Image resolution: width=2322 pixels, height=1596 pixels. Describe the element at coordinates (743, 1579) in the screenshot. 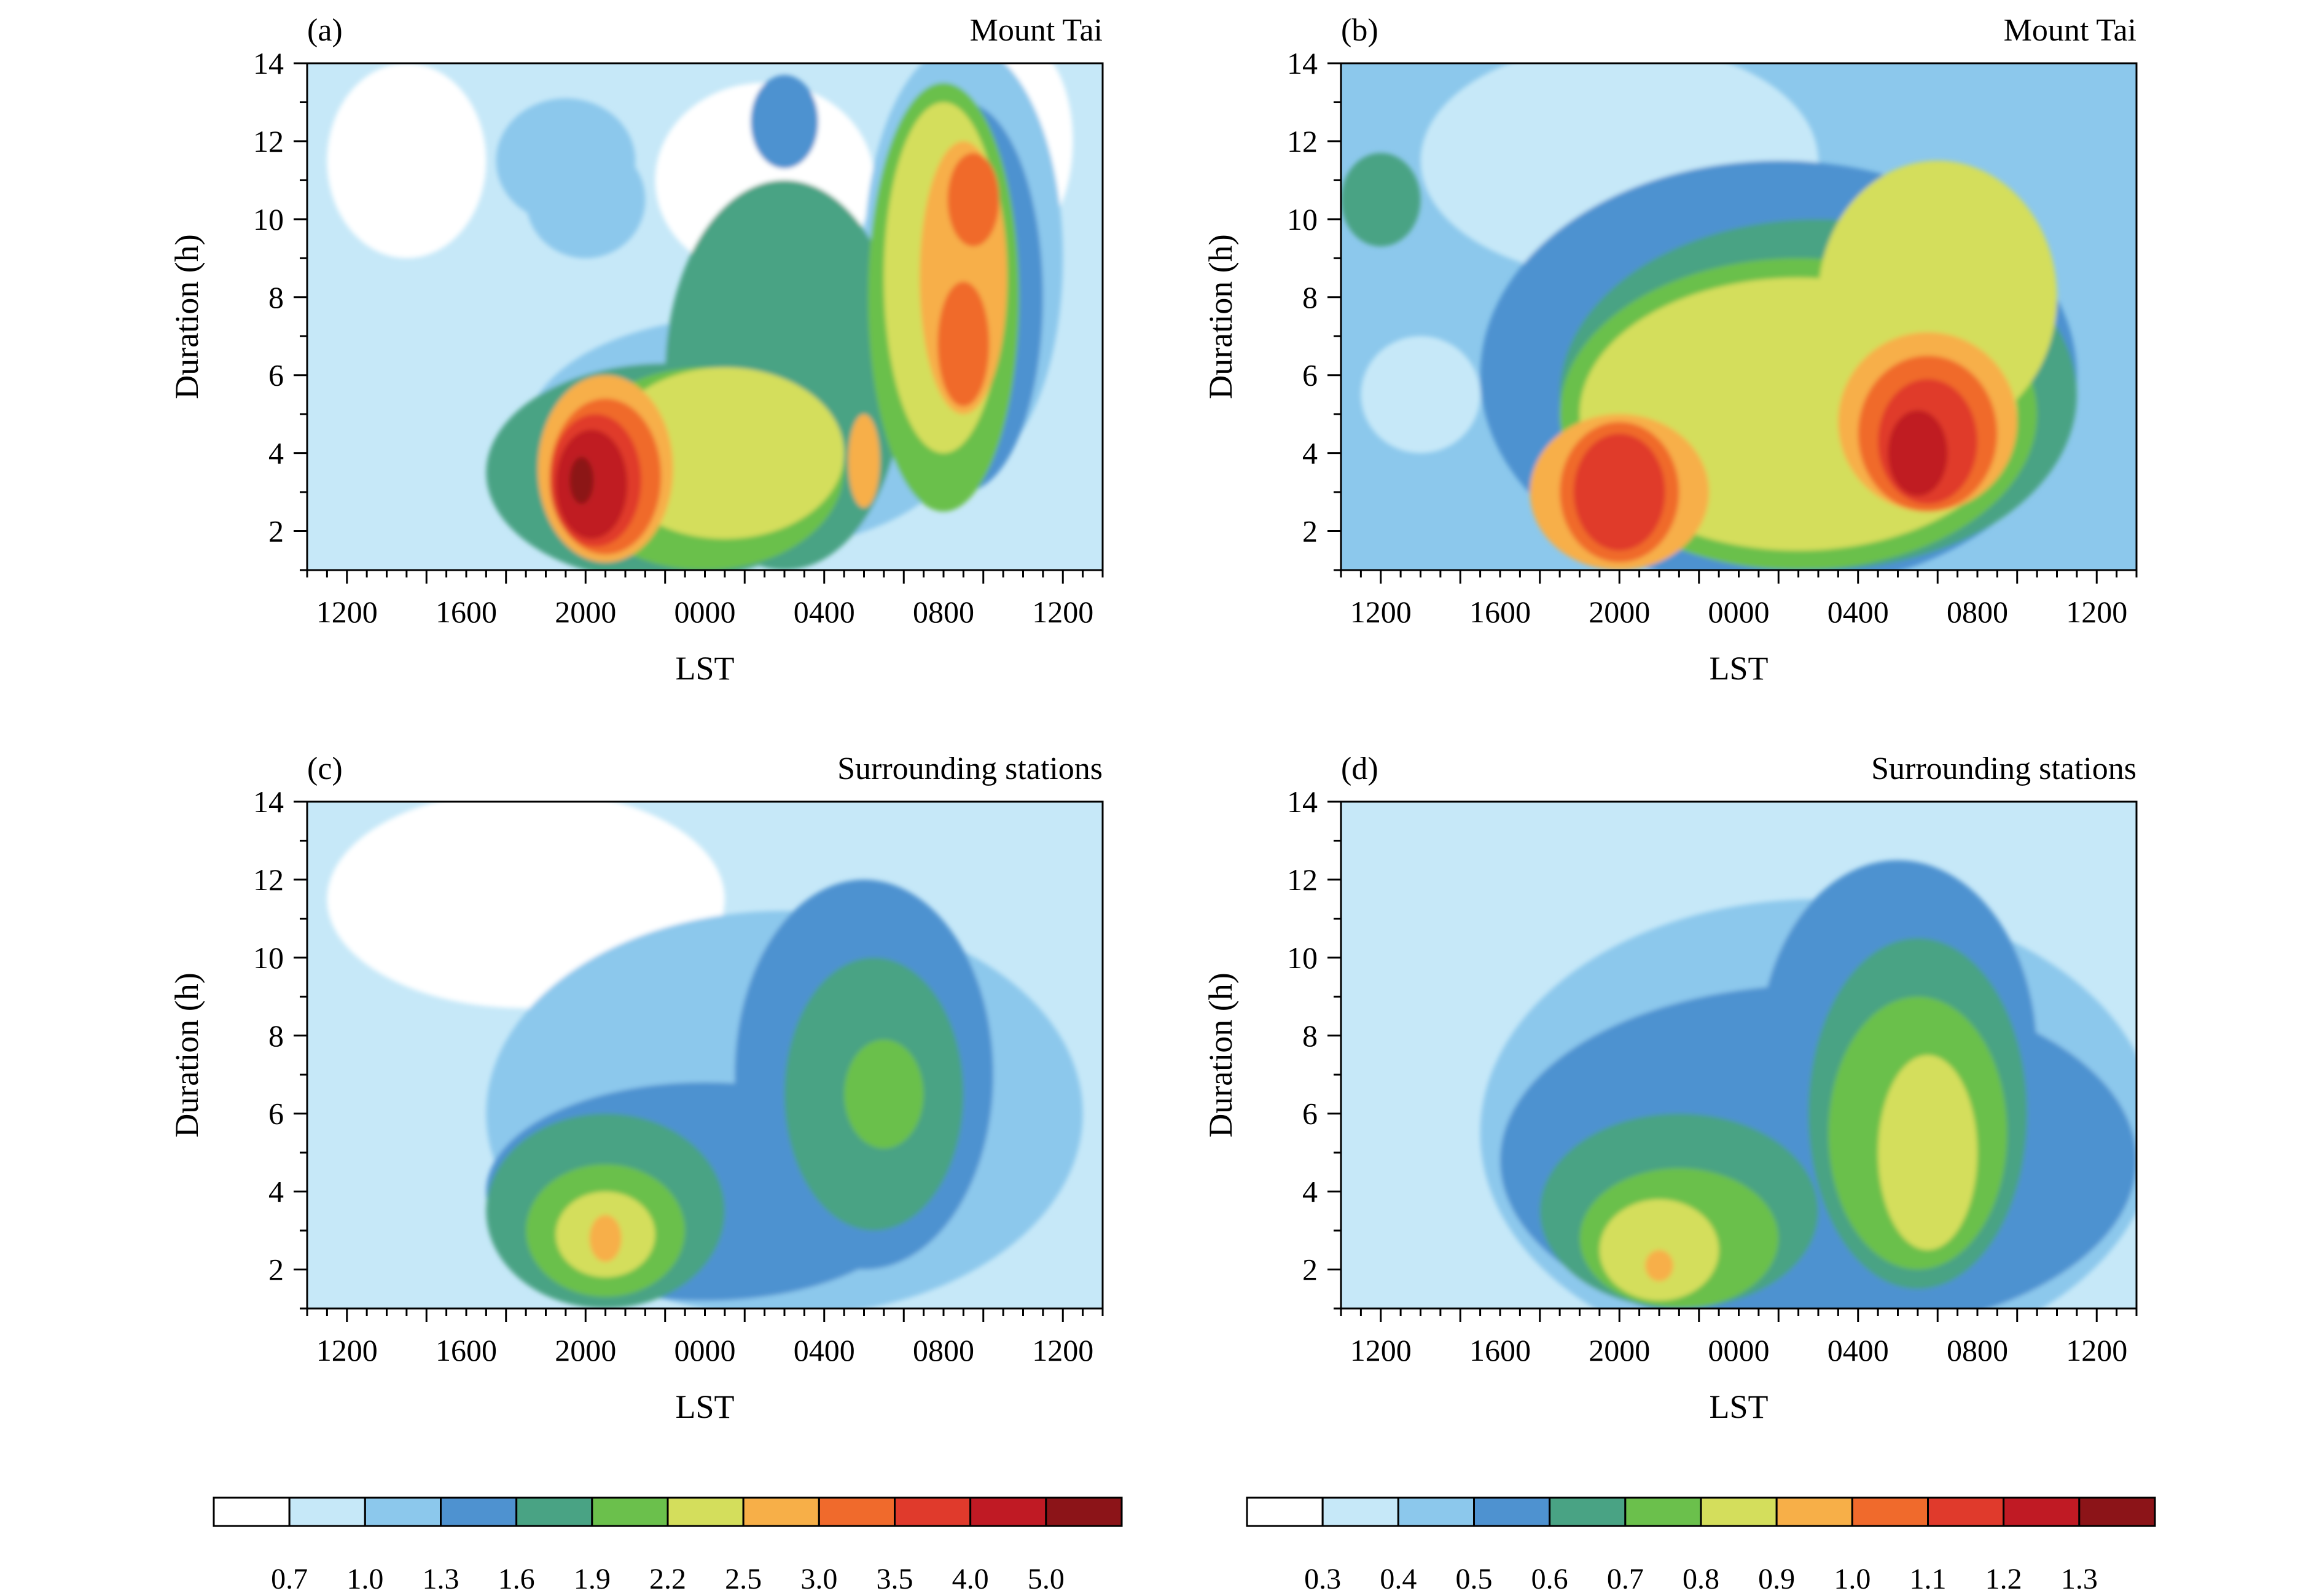

I see `colorbar-label: 2.5` at that location.